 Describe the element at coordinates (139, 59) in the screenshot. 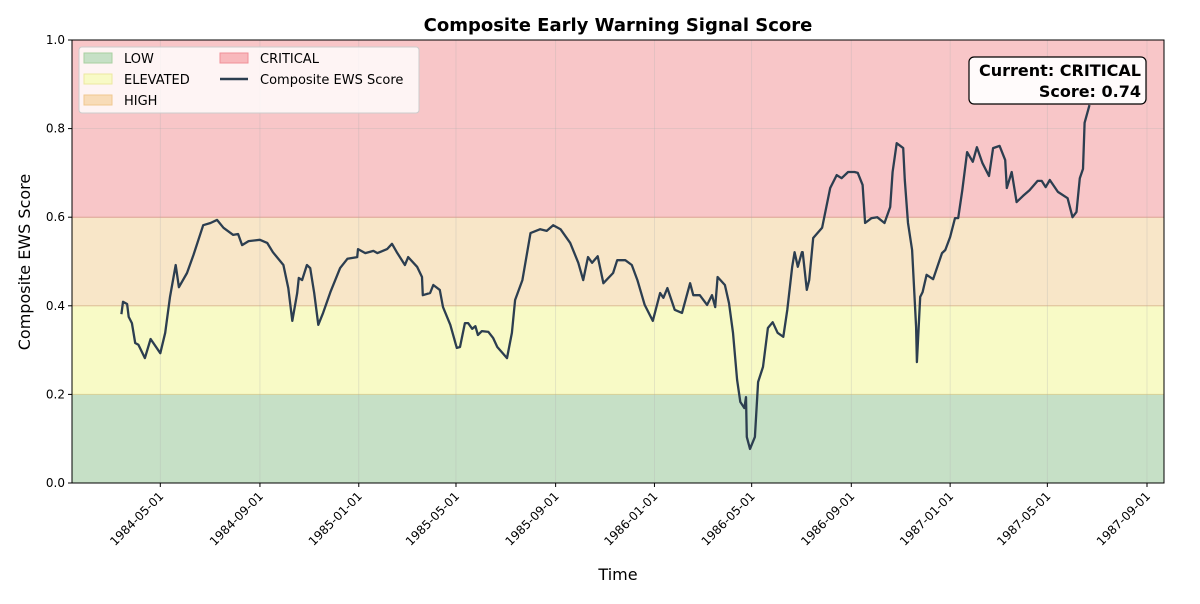

I see `legend-label-low: LOW` at that location.